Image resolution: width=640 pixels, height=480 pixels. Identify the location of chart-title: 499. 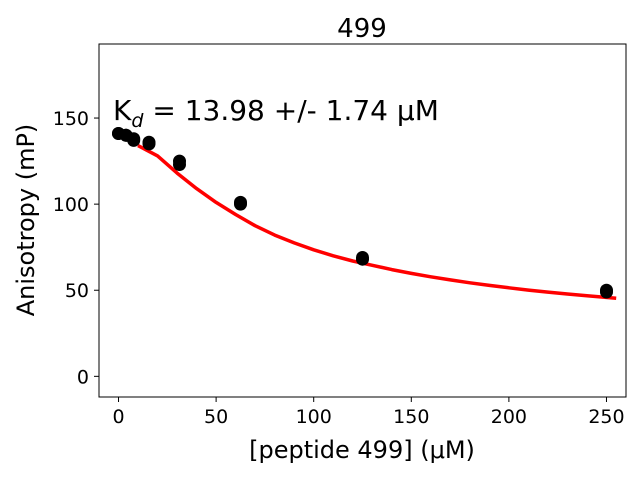
(362, 29).